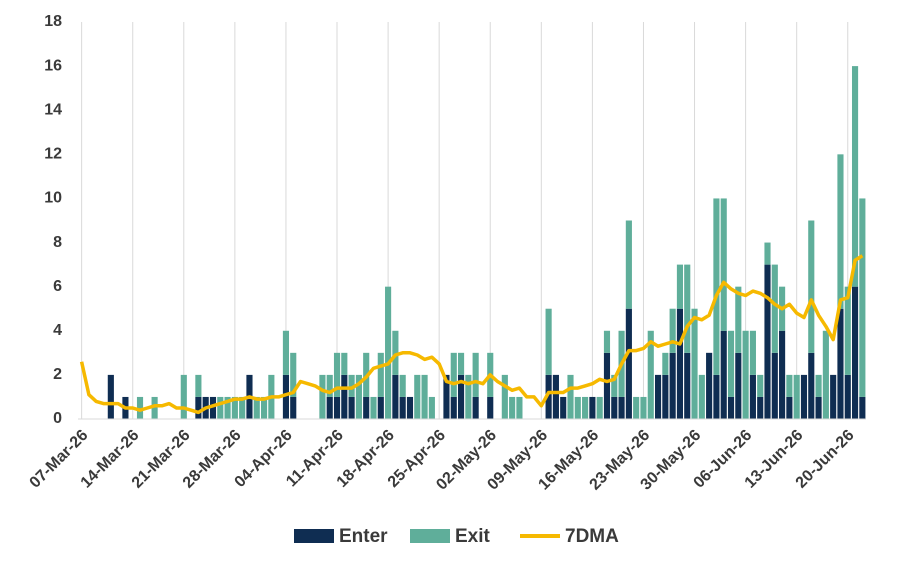 The height and width of the screenshot is (567, 898). What do you see at coordinates (53, 109) in the screenshot?
I see `y-tick-label: 14` at bounding box center [53, 109].